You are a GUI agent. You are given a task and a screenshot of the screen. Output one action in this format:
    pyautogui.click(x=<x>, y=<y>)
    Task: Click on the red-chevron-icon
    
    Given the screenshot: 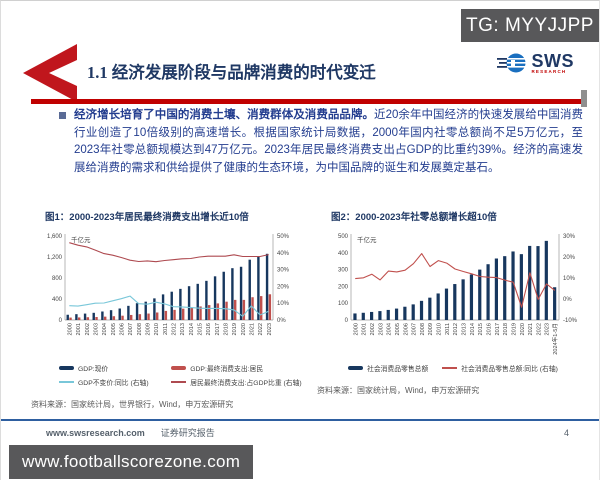 What is the action you would take?
    pyautogui.click(x=50, y=73)
    